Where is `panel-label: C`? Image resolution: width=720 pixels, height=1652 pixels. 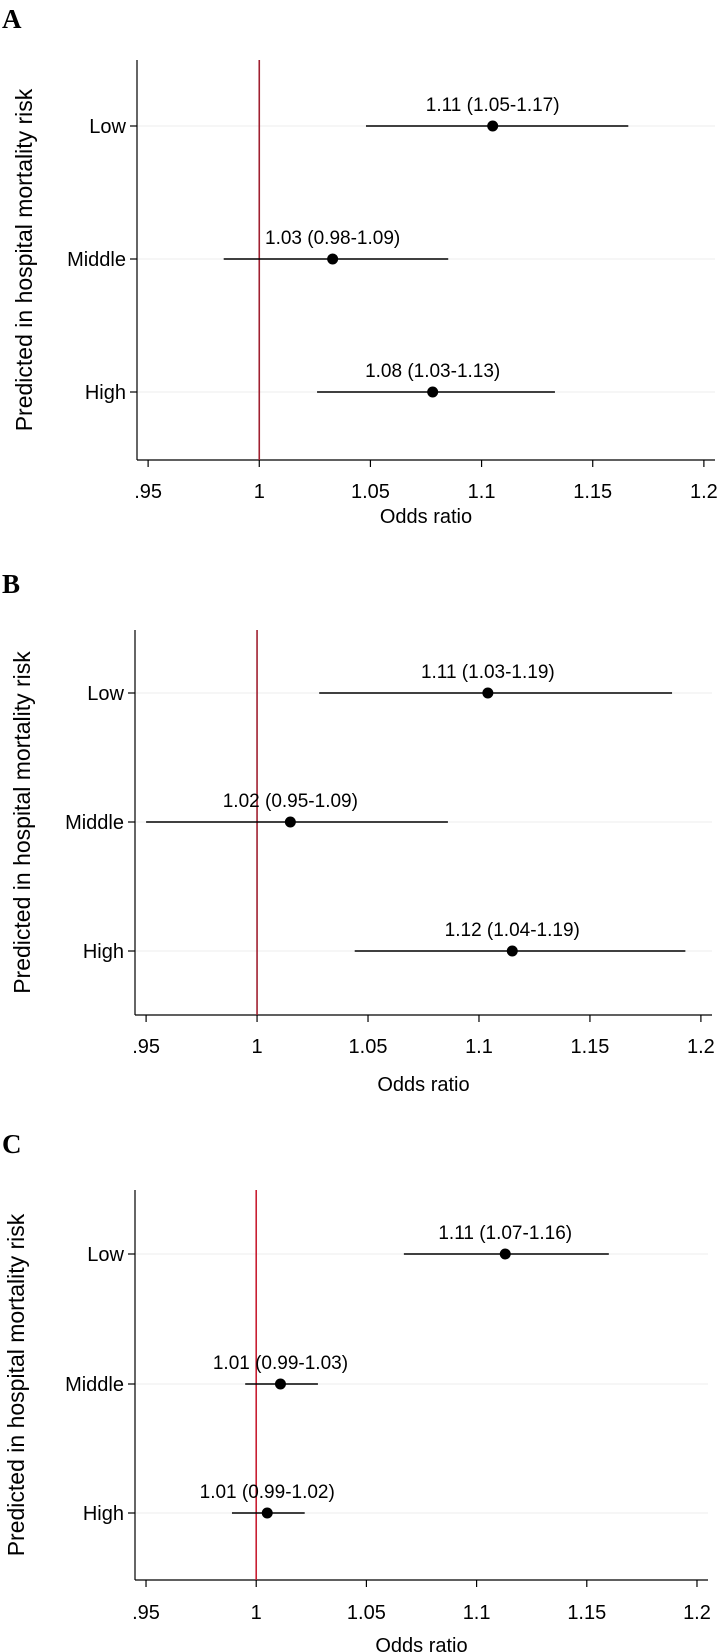 panel-label: C is located at coordinates (12, 1144).